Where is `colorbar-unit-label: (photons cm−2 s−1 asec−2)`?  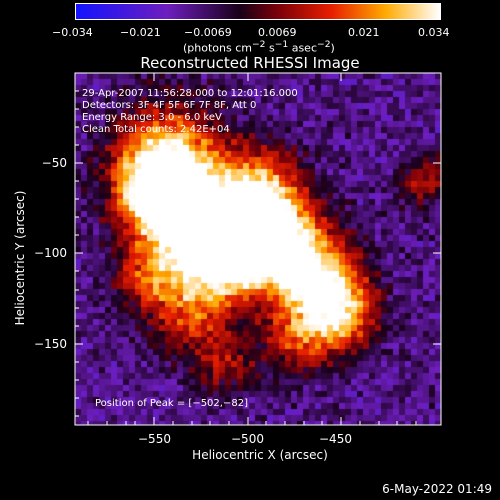
colorbar-unit-label: (photons cm−2 s−1 asec−2) is located at coordinates (259, 47).